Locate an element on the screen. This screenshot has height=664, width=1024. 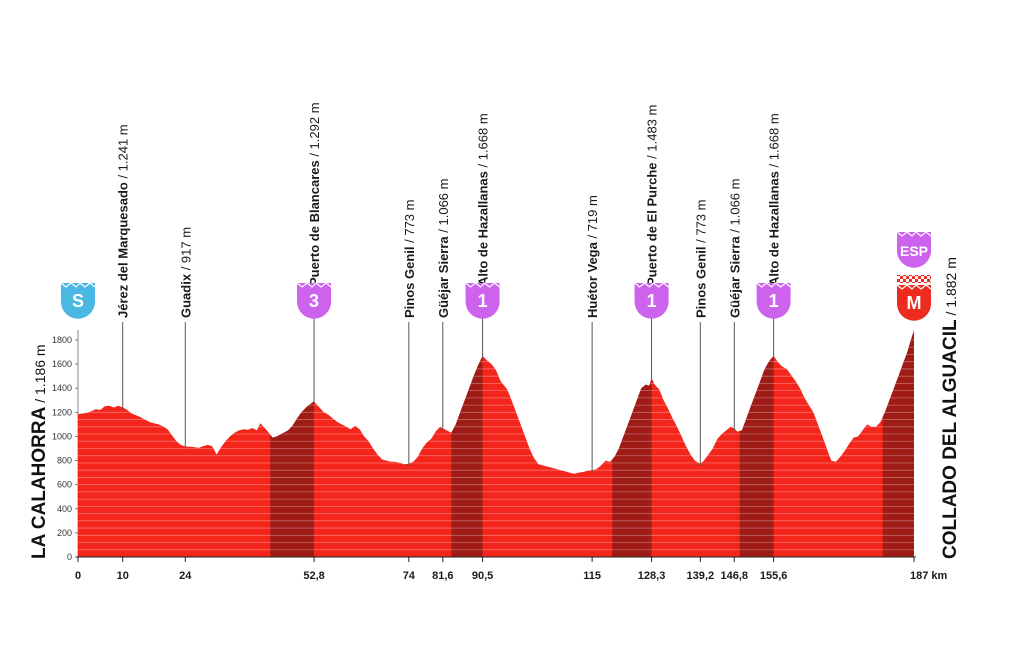
badge-label: S is located at coordinates (78, 301).